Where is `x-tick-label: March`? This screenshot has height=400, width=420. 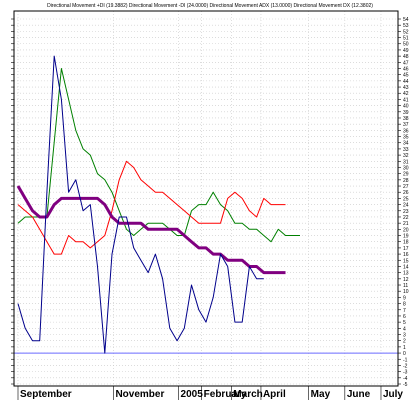
x-tick-label: March is located at coordinates (247, 394).